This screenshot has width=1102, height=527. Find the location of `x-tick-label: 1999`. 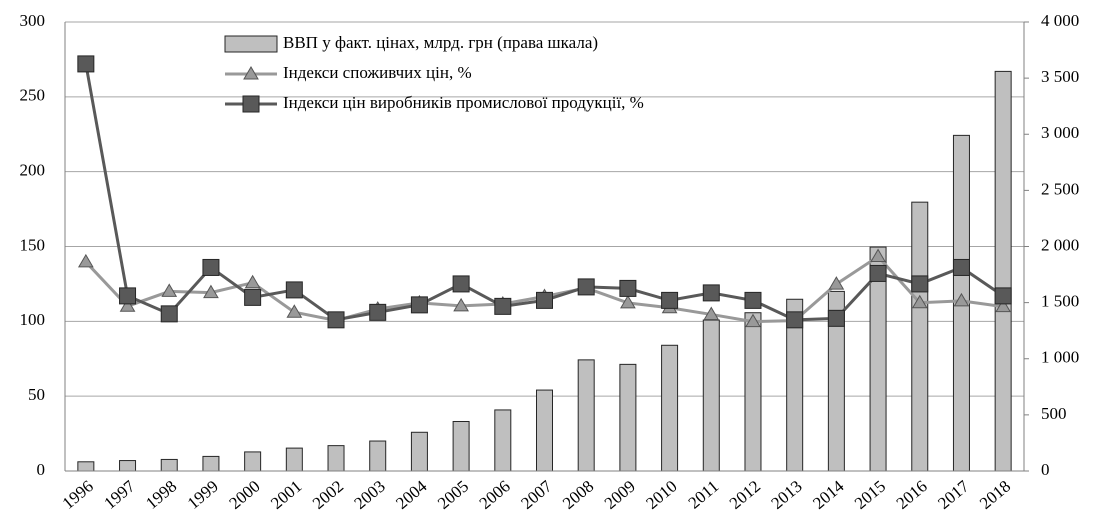

x-tick-label: 1999 is located at coordinates (203, 495).